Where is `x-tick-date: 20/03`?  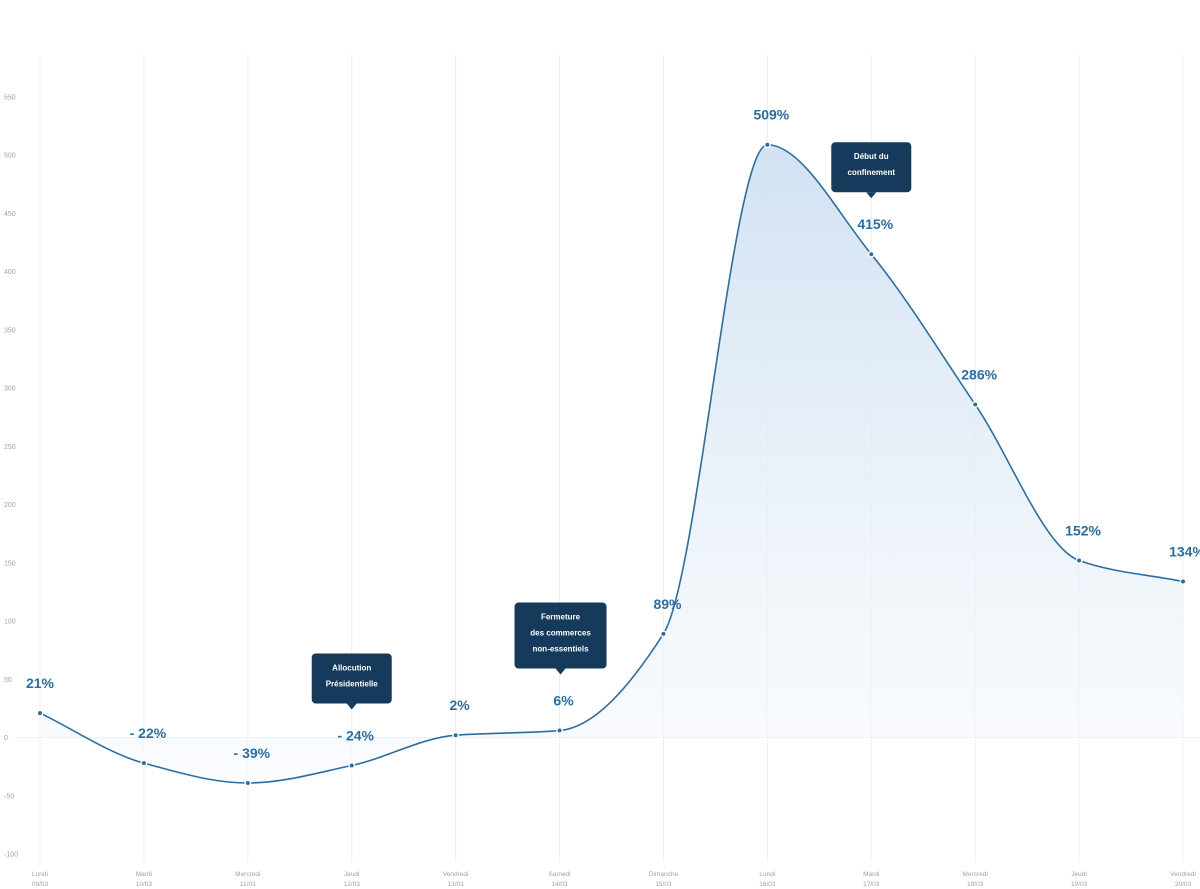 x-tick-date: 20/03 is located at coordinates (1183, 884).